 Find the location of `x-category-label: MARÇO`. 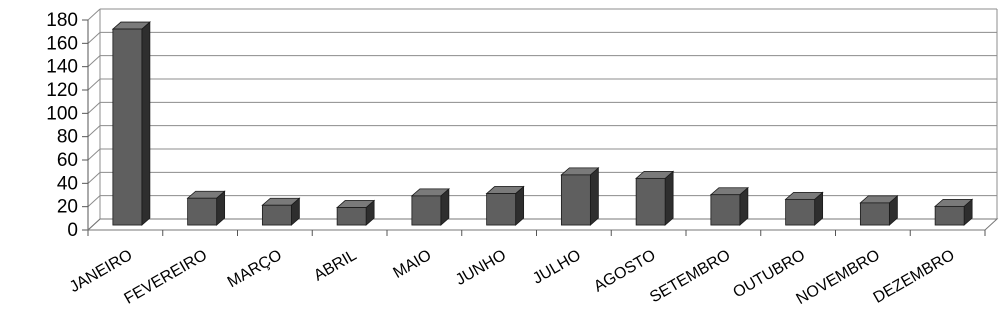

x-category-label: MARÇO is located at coordinates (255, 269).